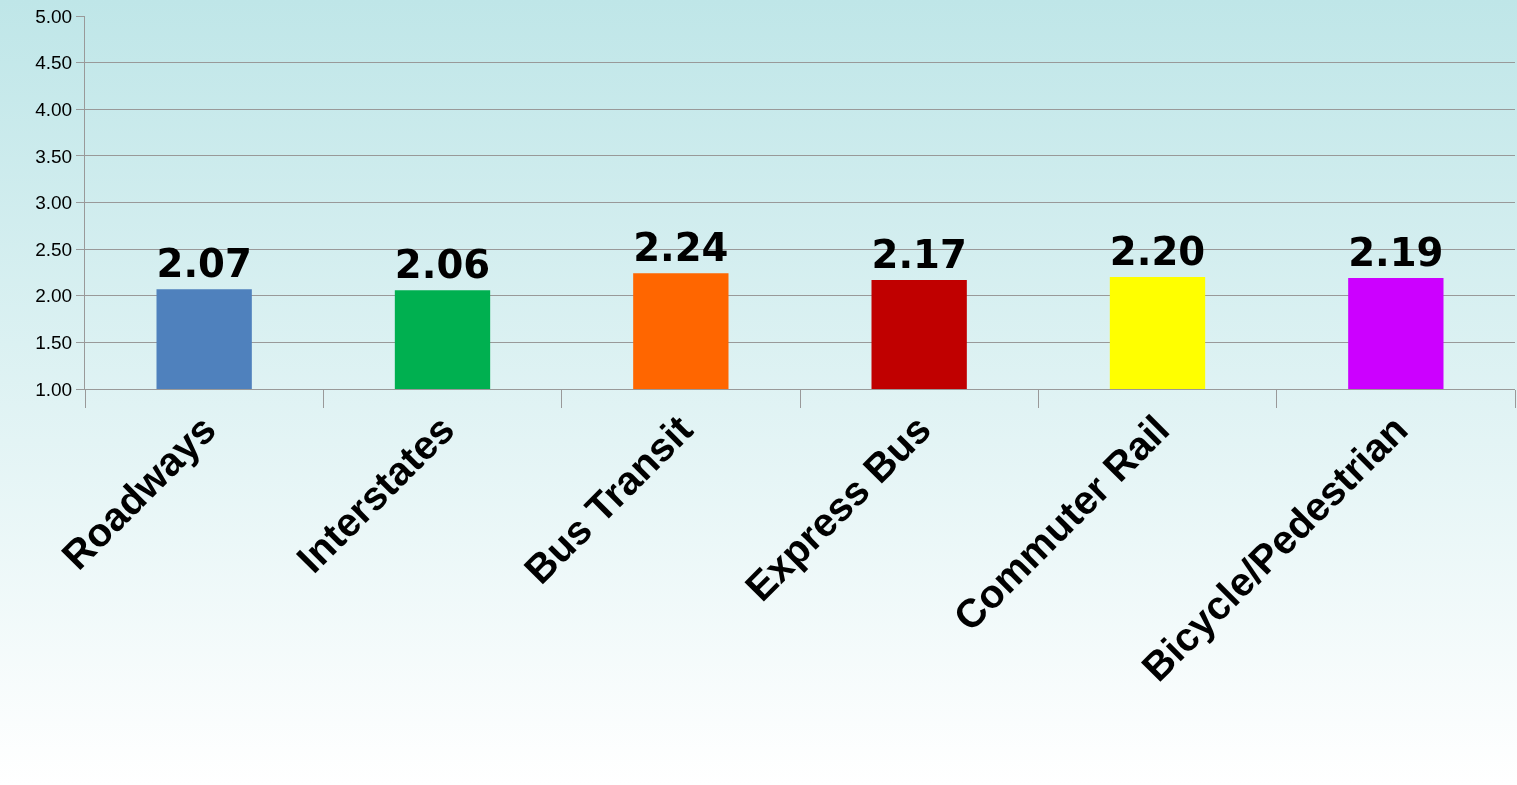 Image resolution: width=1517 pixels, height=785 pixels. What do you see at coordinates (54, 156) in the screenshot?
I see `y-tick-label: 3.50` at bounding box center [54, 156].